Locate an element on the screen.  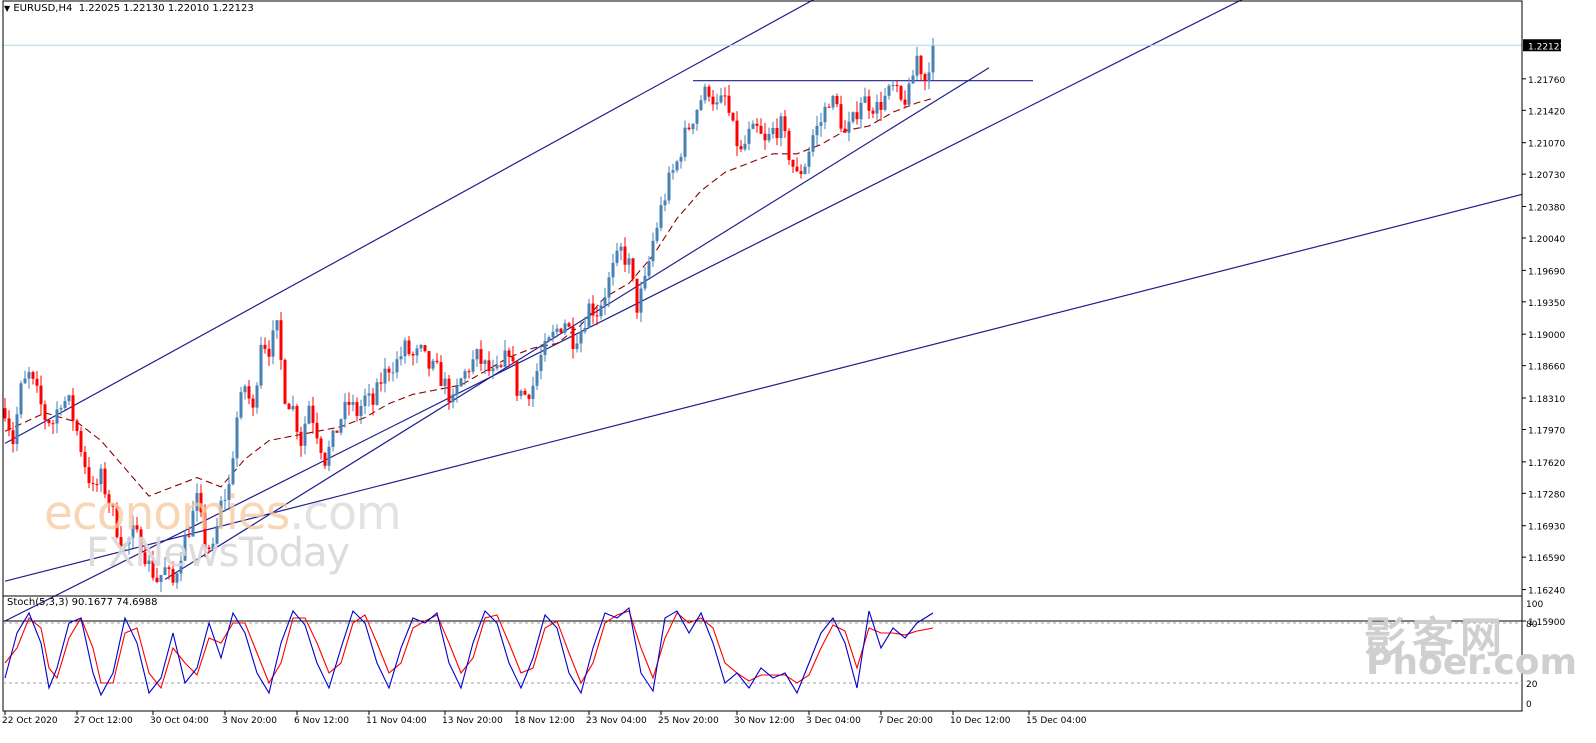
price-tick-label: 1.18660 is located at coordinates (1546, 368).